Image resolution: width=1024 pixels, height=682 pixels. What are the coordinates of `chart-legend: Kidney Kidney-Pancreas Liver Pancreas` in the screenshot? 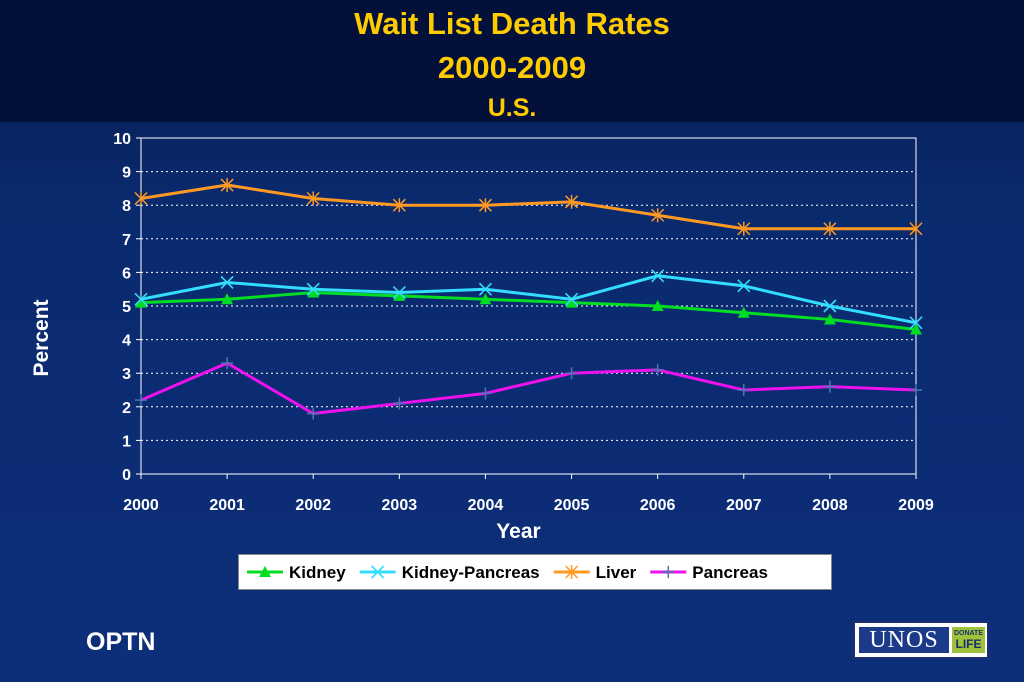 It's located at (535, 572).